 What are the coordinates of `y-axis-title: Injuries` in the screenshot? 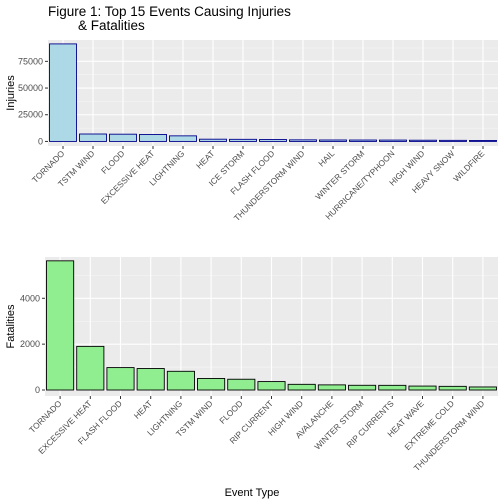 It's located at (11, 93).